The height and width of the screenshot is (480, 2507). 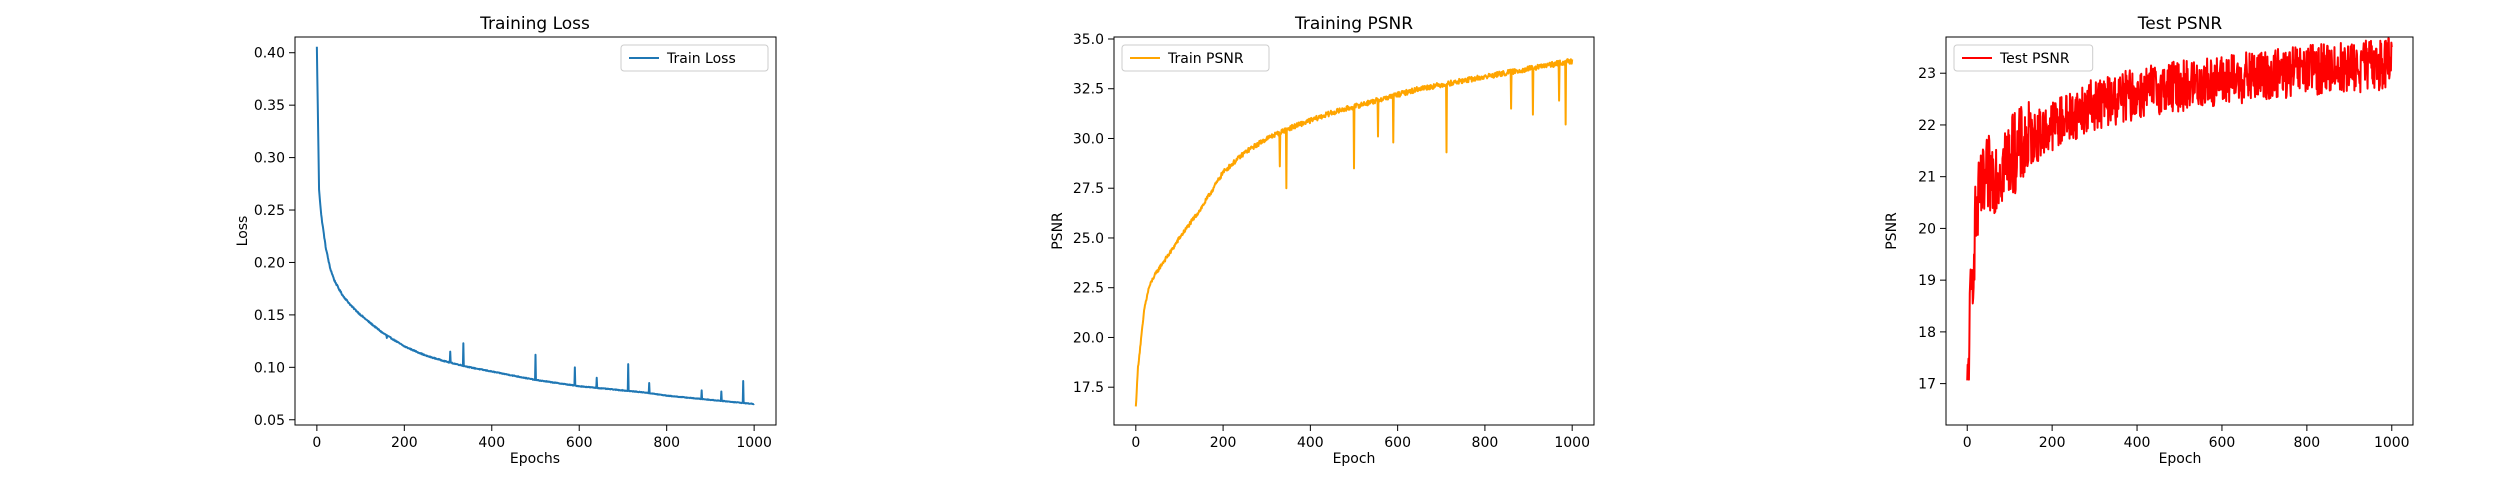 I want to click on y-tick-label: 0.15, so click(x=269, y=316).